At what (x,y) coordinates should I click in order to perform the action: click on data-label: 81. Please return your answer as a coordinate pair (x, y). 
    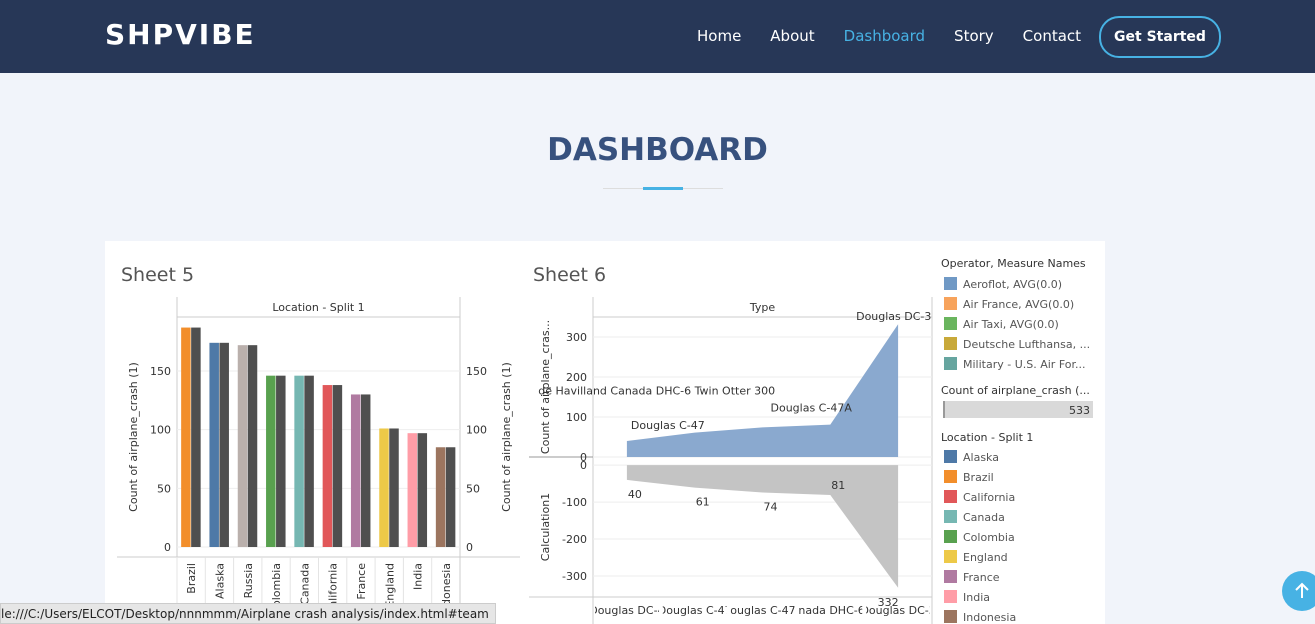
    Looking at the image, I should click on (838, 485).